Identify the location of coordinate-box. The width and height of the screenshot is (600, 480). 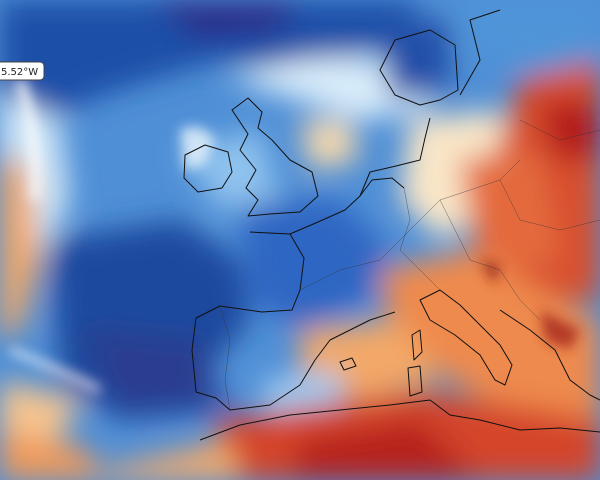
(22, 71).